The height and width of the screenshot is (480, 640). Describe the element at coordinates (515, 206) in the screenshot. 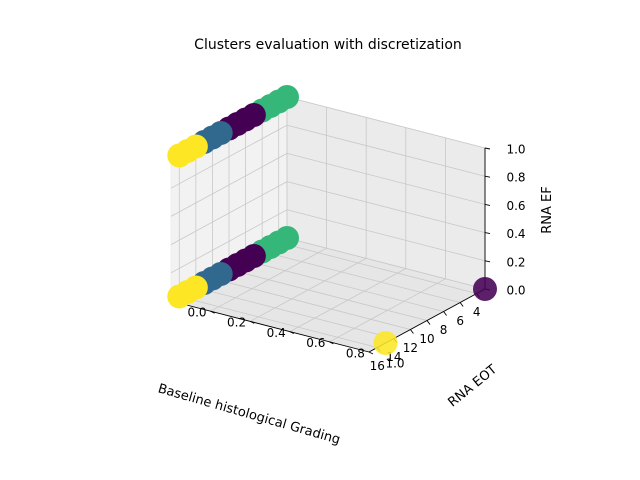

I see `z-tick-label: 0.6` at that location.